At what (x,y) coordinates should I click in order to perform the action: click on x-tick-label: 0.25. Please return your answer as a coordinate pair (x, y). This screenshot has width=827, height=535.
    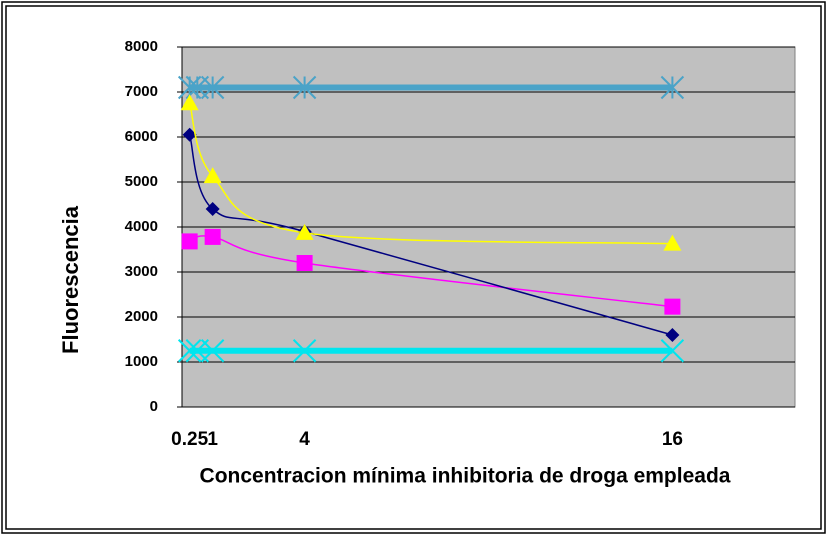
    Looking at the image, I should click on (189, 439).